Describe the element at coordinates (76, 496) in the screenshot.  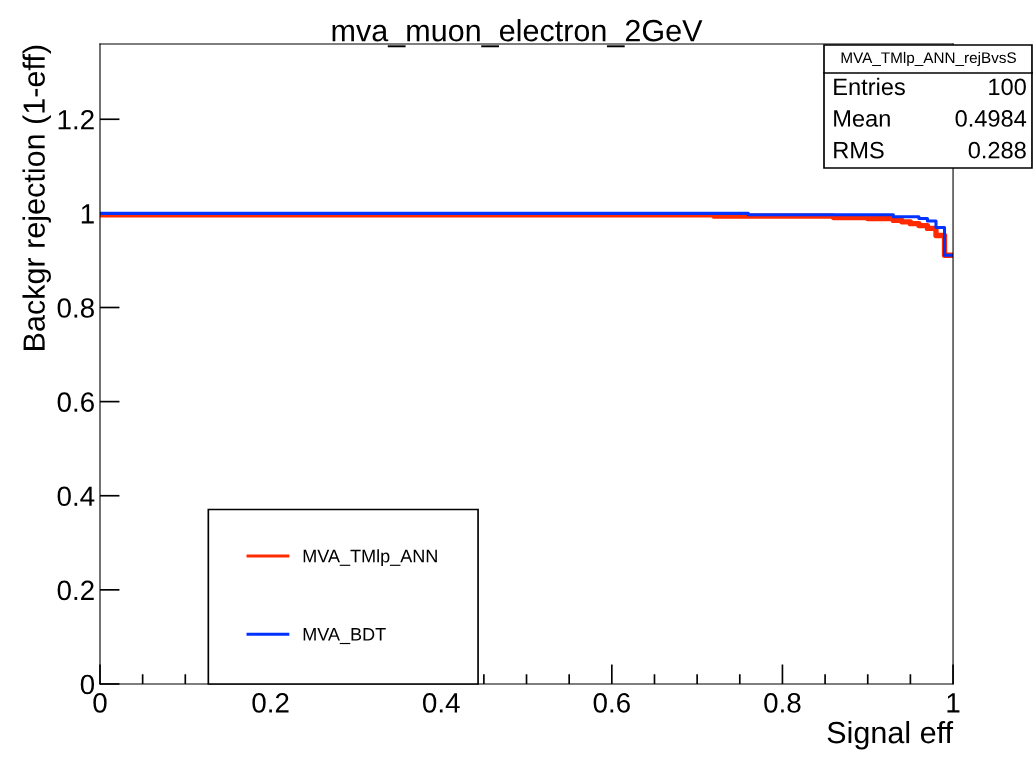
I see `y-tick-label: 0.4` at that location.